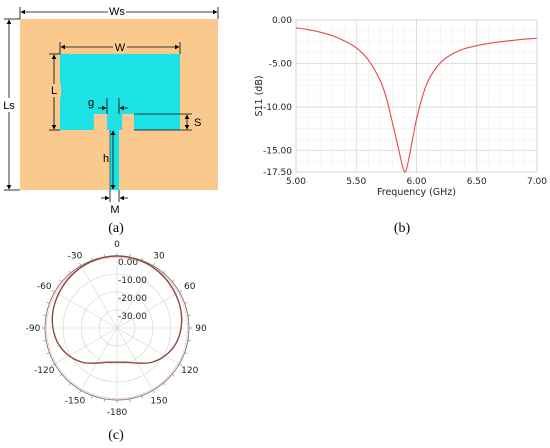 The image size is (550, 448). What do you see at coordinates (75, 402) in the screenshot?
I see `polar-angle-label: -150` at bounding box center [75, 402].